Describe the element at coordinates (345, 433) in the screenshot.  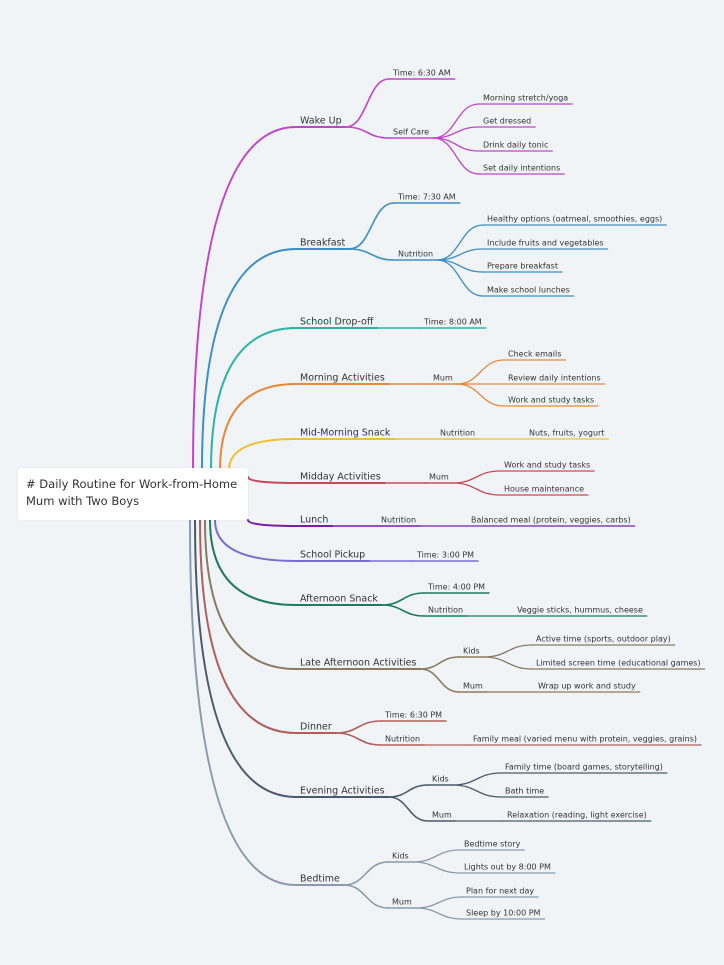
I see `branch-label: Mid-Morning Snack` at that location.